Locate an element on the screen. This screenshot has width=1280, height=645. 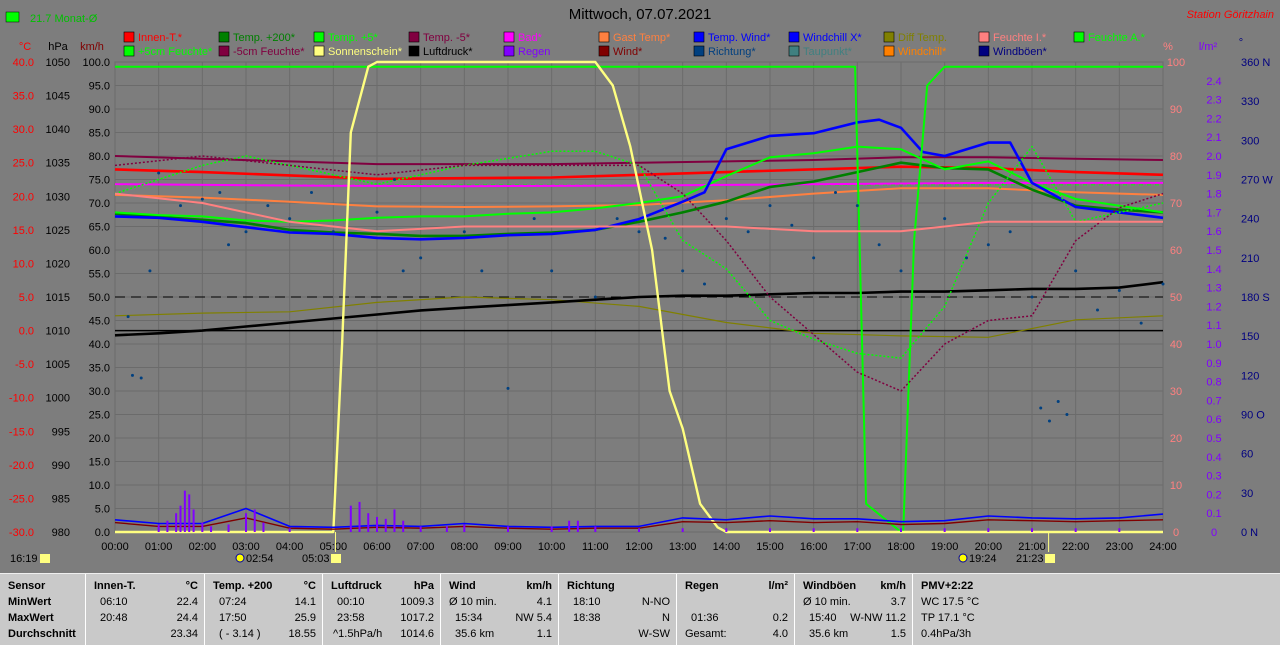
sun-markers: 16:19 02:54 05:03 19:24 21:23 is located at coordinates (532, 548).